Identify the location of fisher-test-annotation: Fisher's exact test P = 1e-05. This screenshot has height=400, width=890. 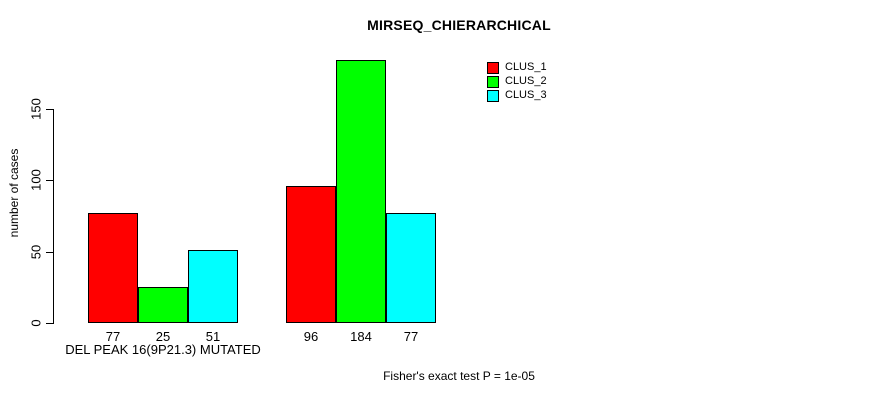
(459, 376).